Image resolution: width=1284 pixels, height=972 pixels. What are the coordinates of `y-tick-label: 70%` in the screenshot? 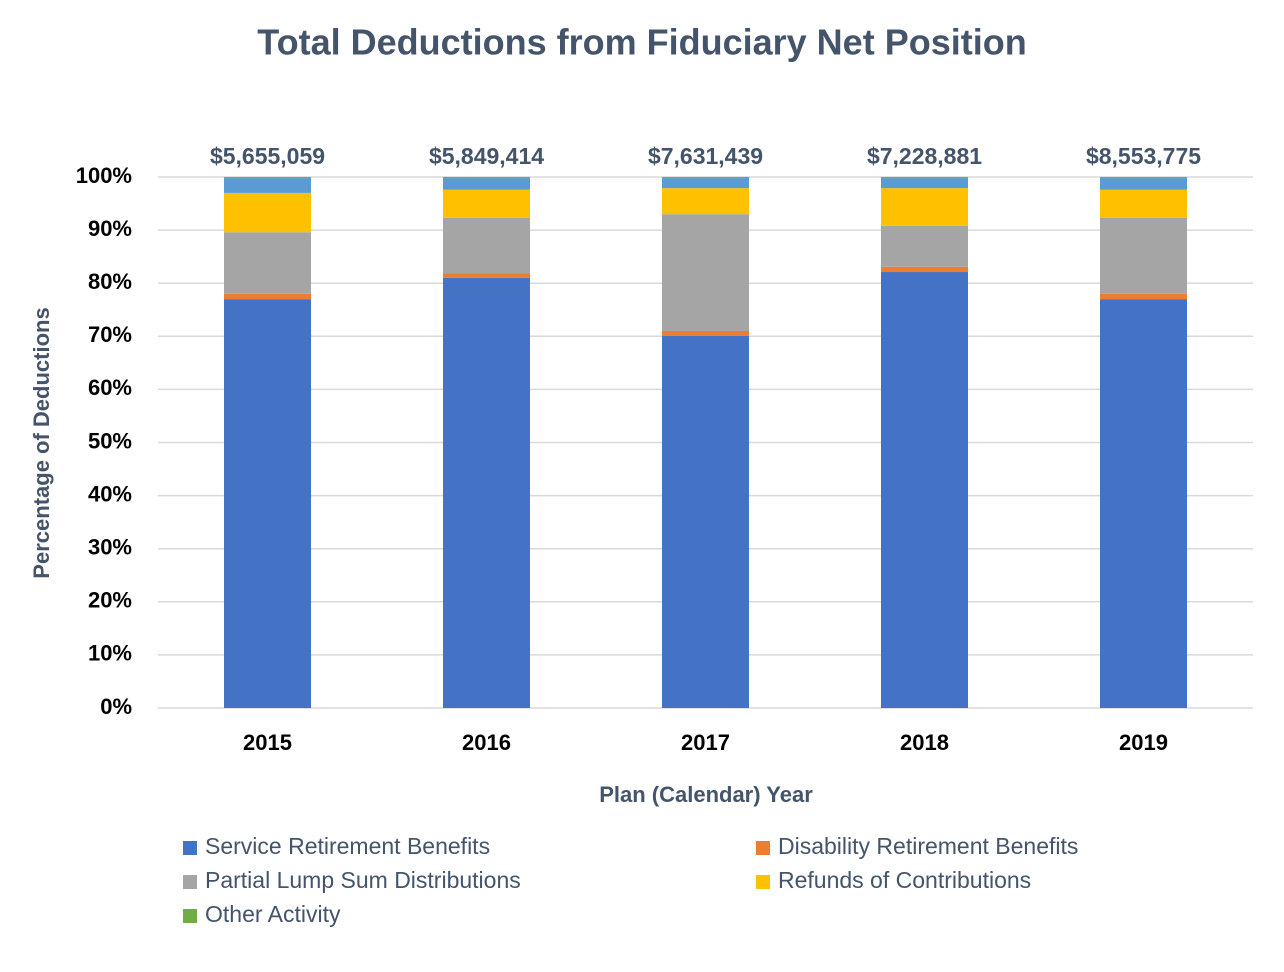 It's located at (110, 334).